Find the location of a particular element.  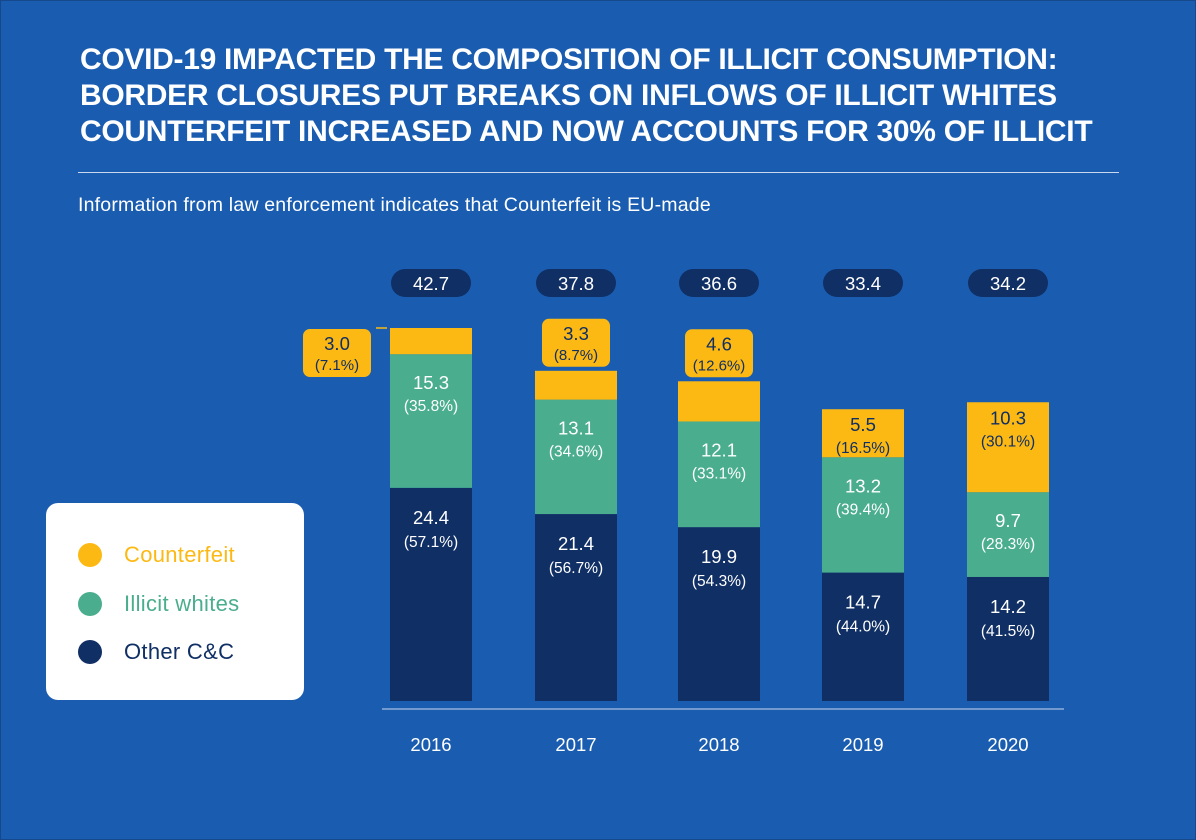

value-label-illicit-whites-2018: 12.1 is located at coordinates (719, 449).